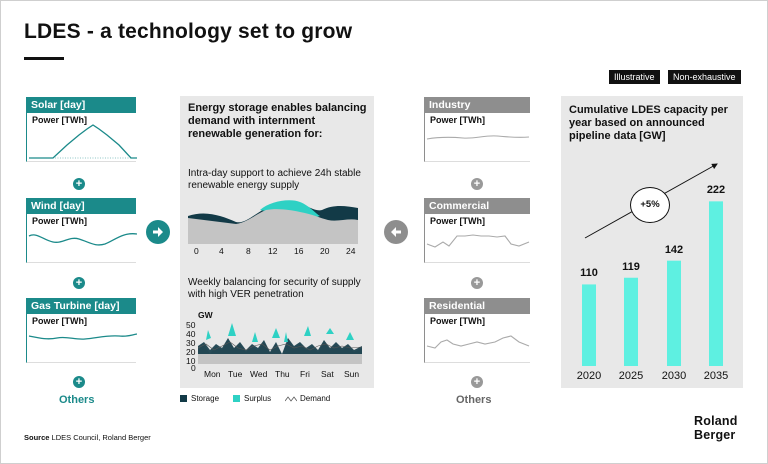 The image size is (768, 464). What do you see at coordinates (212, 374) in the screenshot?
I see `weekly-xtick: Mon` at bounding box center [212, 374].